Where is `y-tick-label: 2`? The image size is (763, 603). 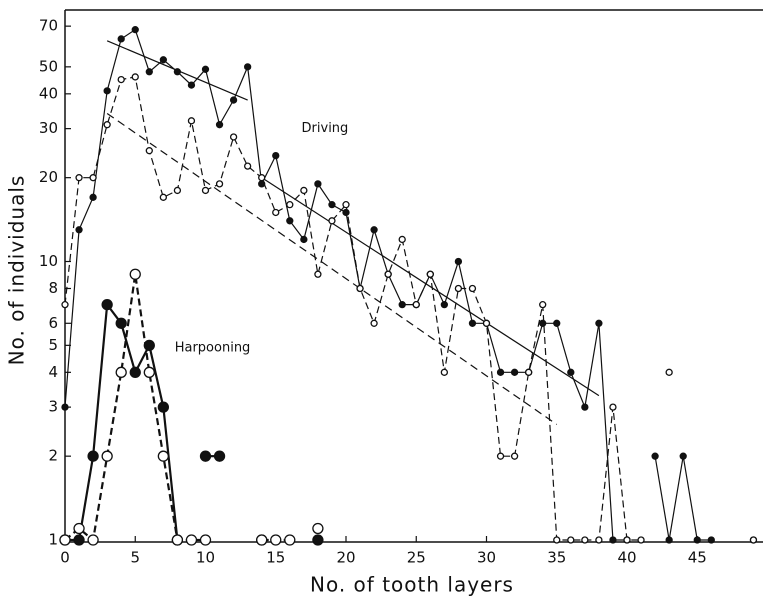
y-tick-label: 2 is located at coordinates (53, 456).